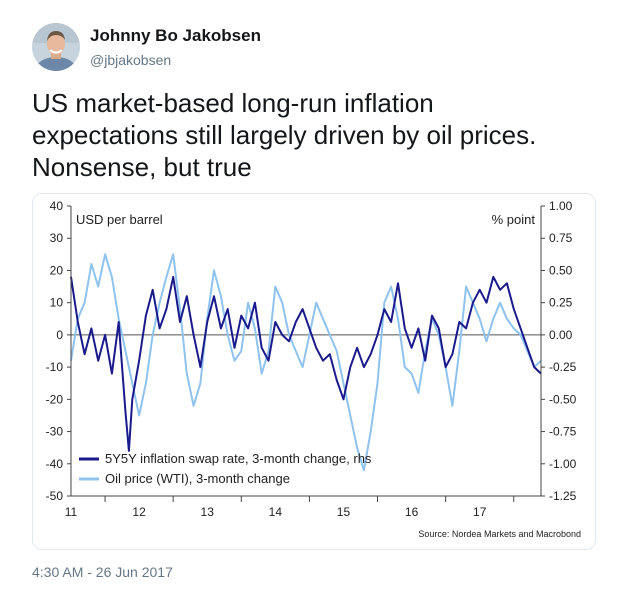 The width and height of the screenshot is (629, 591). I want to click on left-tick-label: 20, so click(57, 270).